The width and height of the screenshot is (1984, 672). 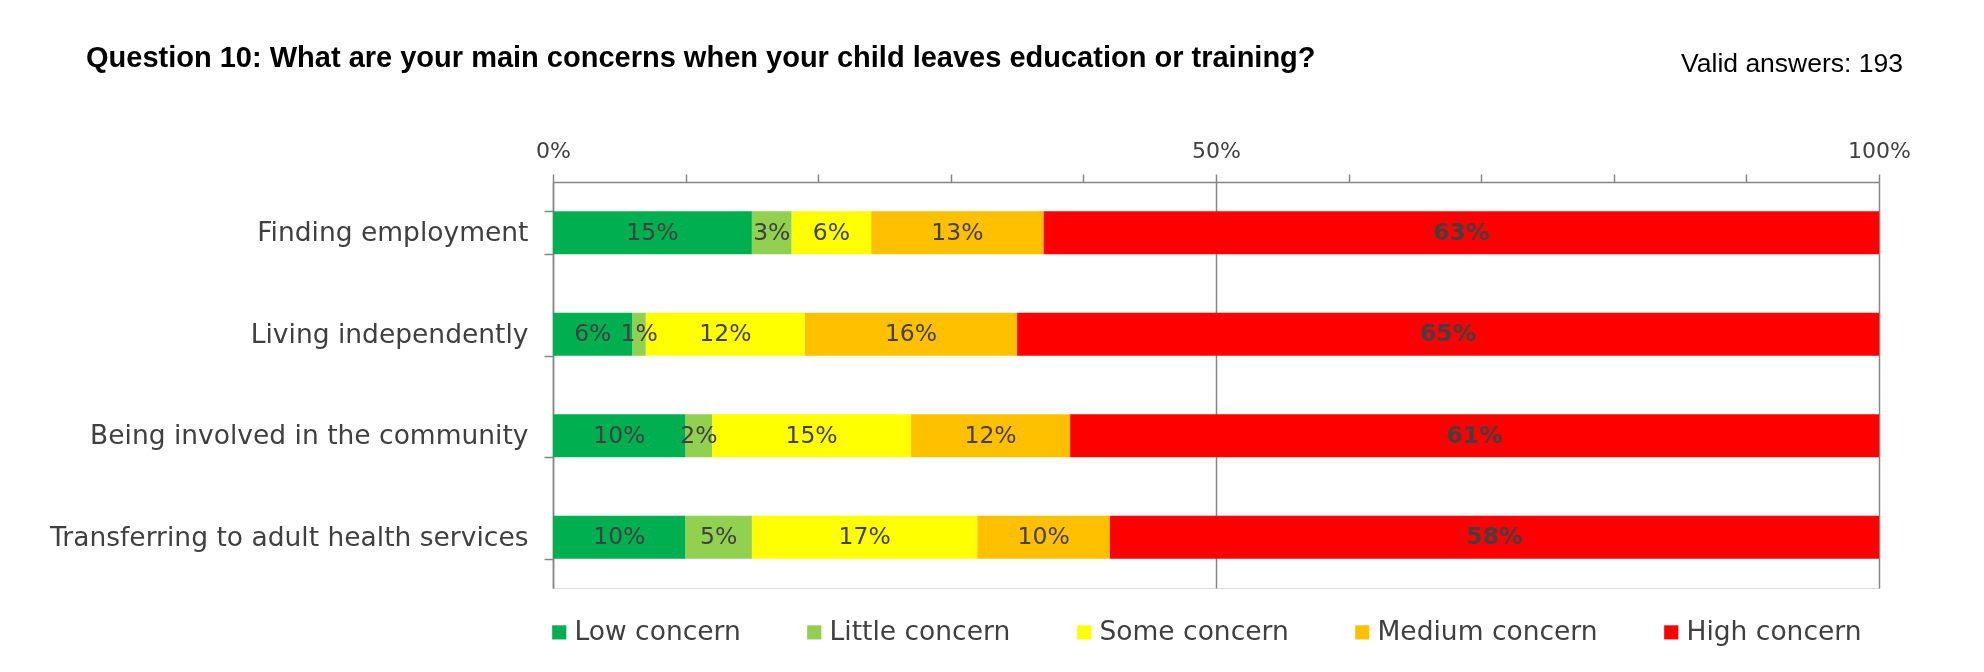 I want to click on y-tick-label: Living independently, so click(x=389, y=333).